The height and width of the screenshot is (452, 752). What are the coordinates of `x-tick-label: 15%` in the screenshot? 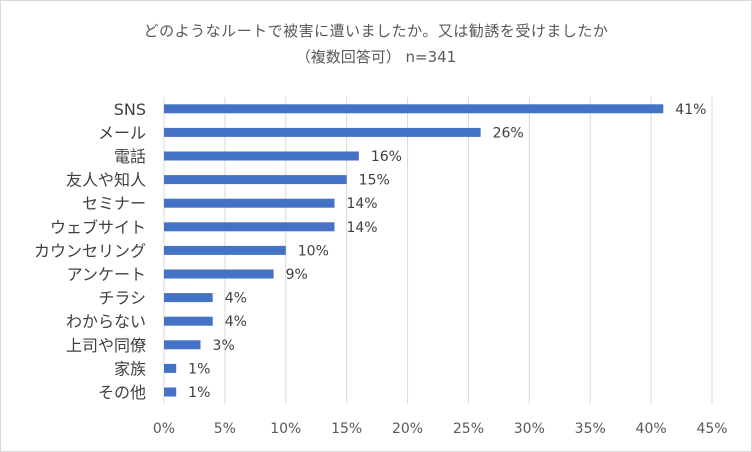 It's located at (346, 429).